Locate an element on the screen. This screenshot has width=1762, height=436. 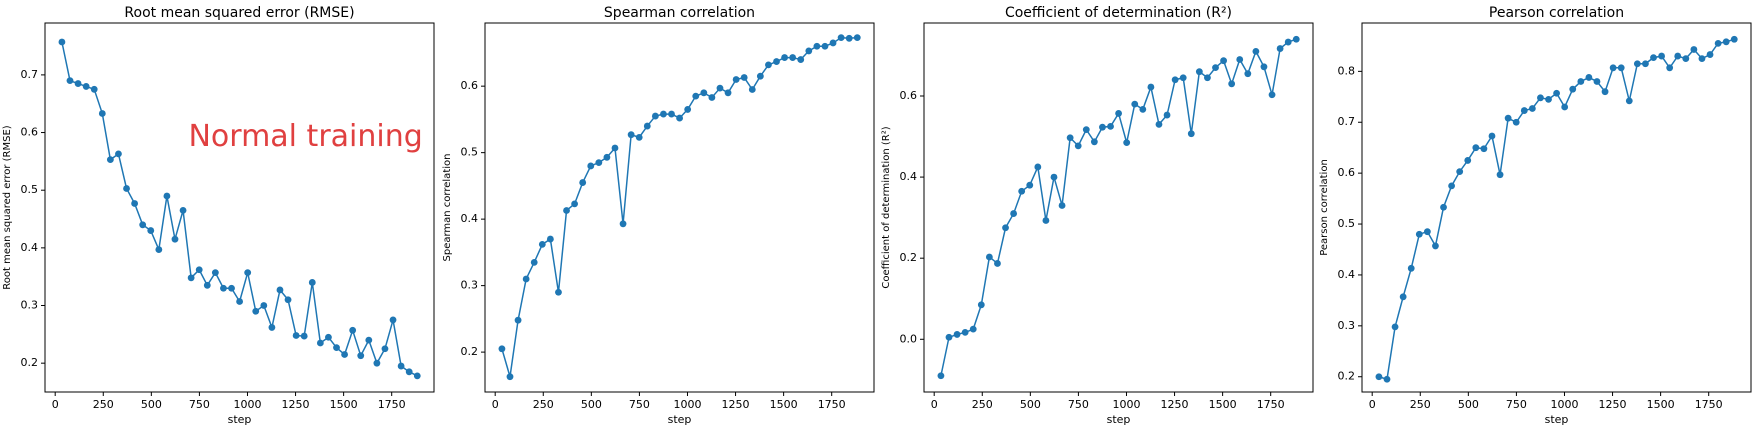
y-tick-label: 0.0 is located at coordinates (909, 338).